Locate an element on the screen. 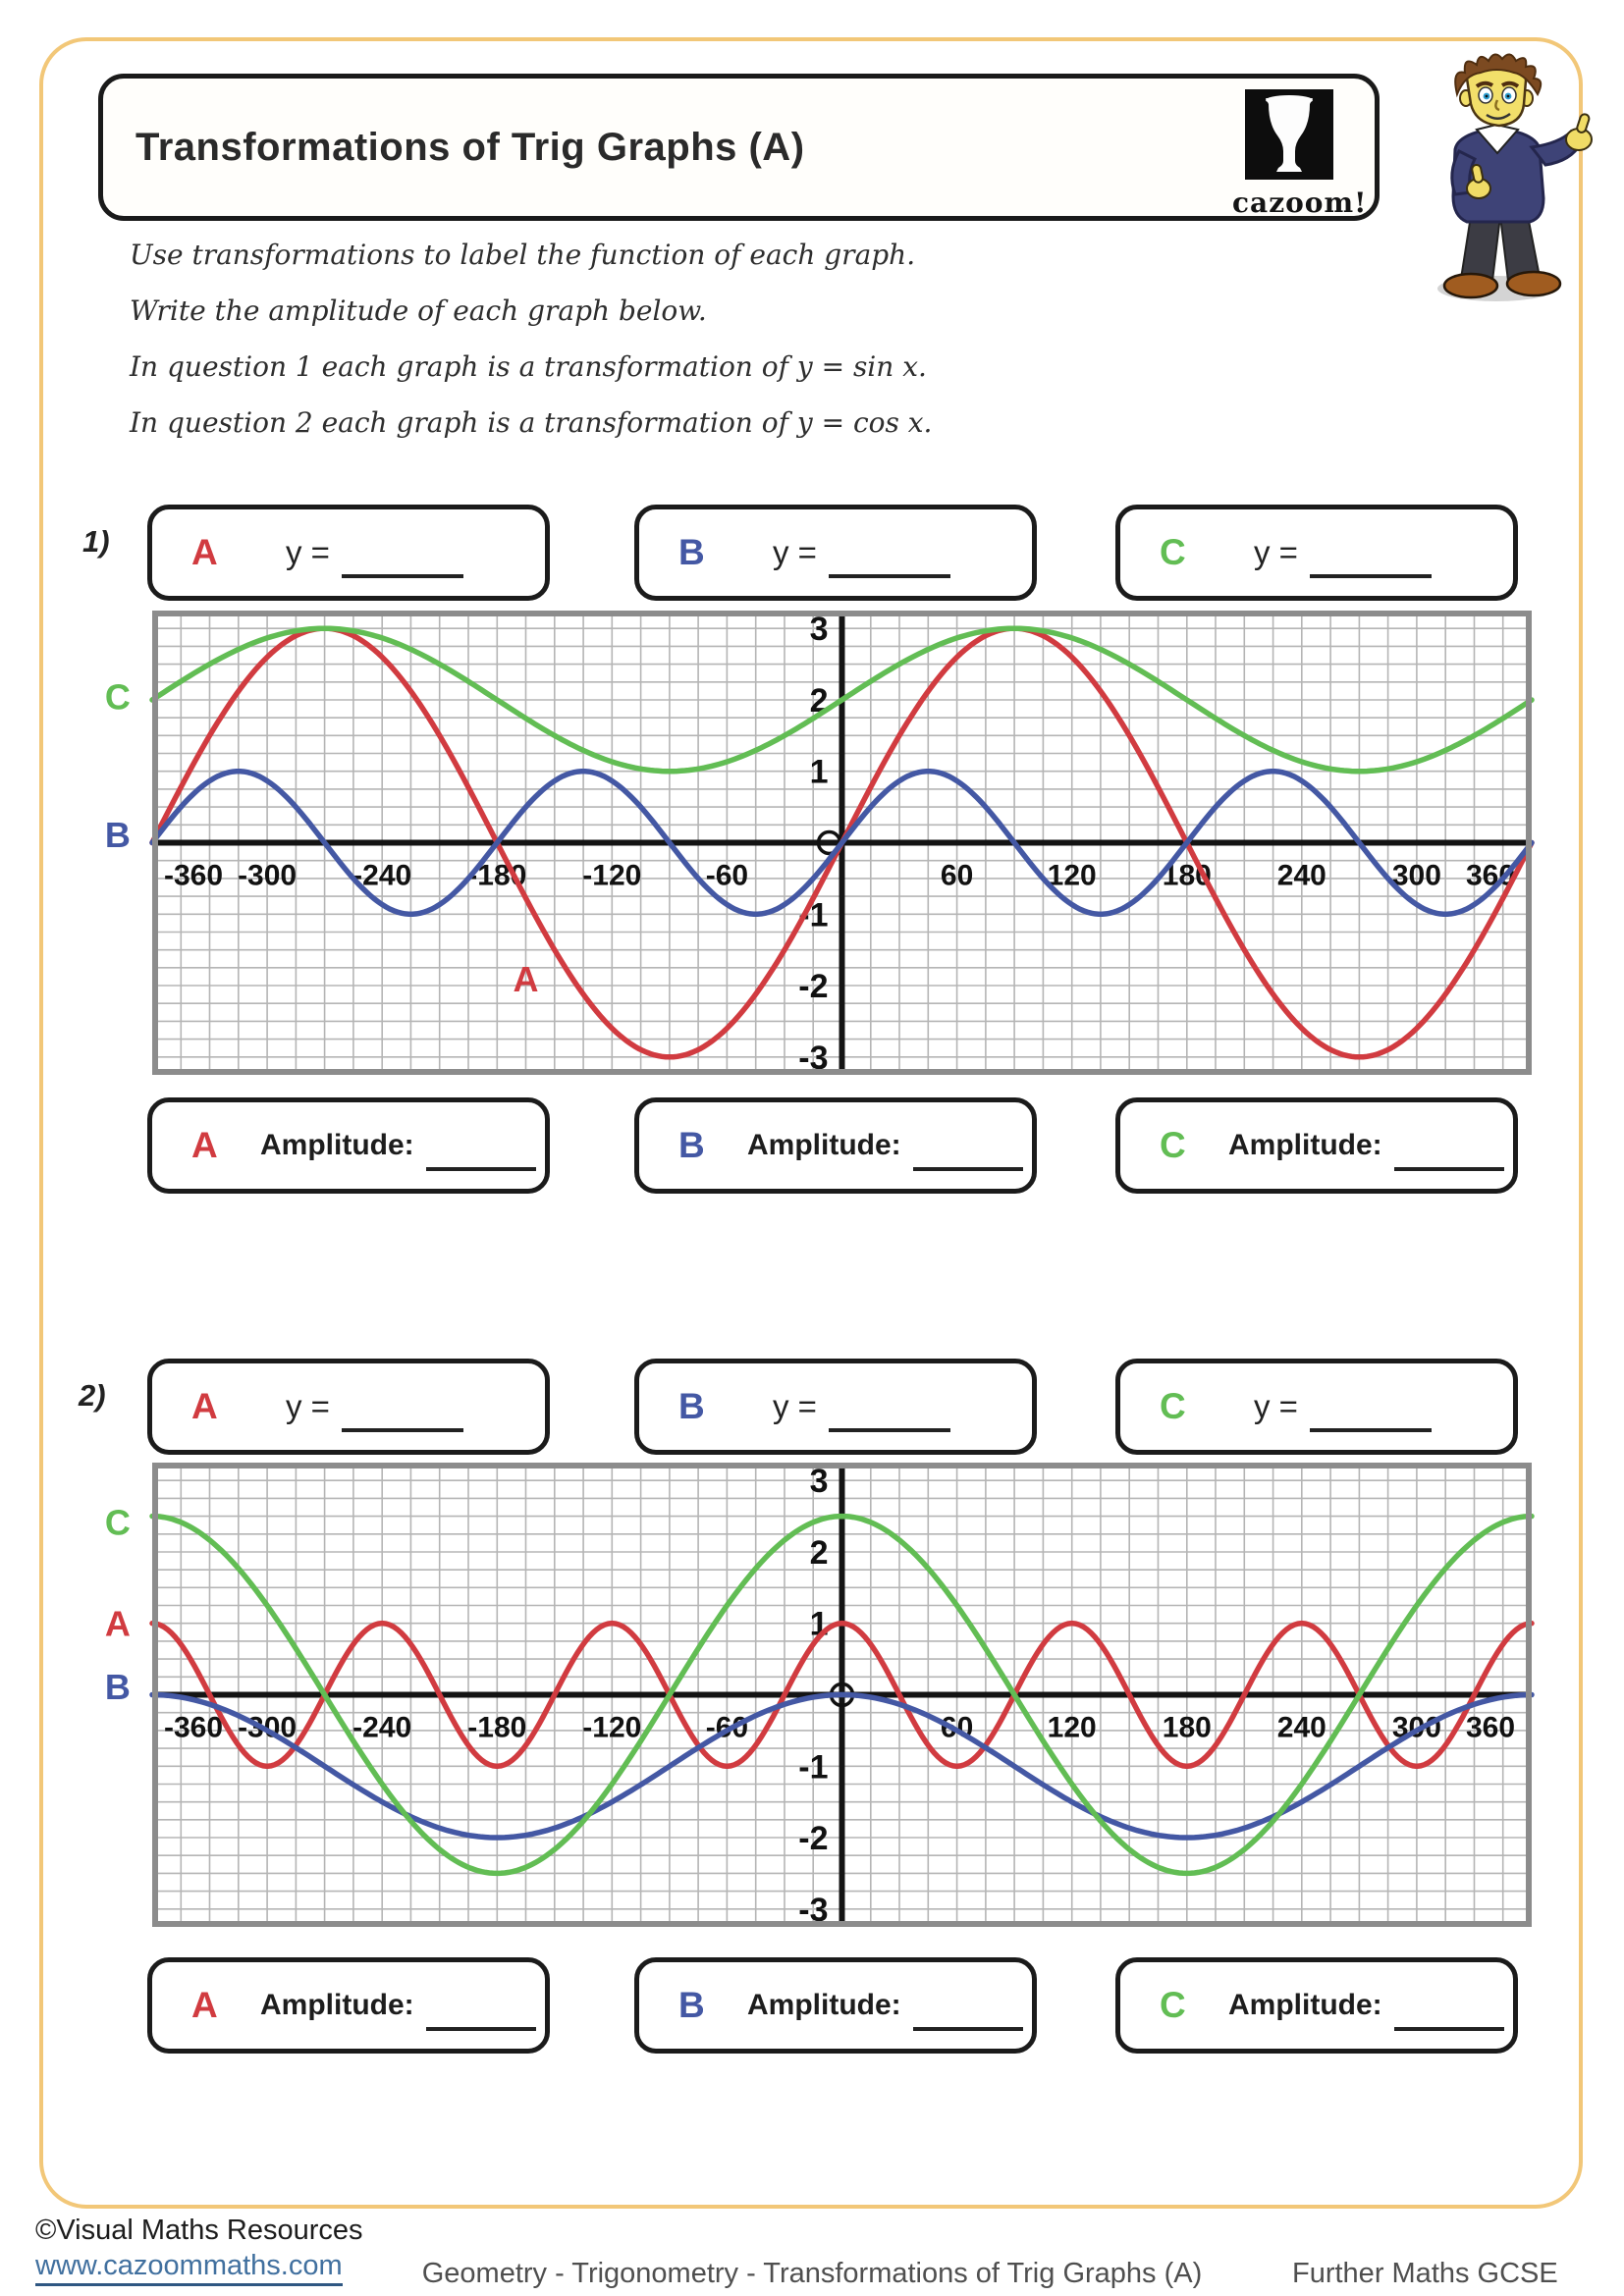 The width and height of the screenshot is (1624, 2296). q1-amplitude-box-b: B Amplitude: is located at coordinates (835, 1145).